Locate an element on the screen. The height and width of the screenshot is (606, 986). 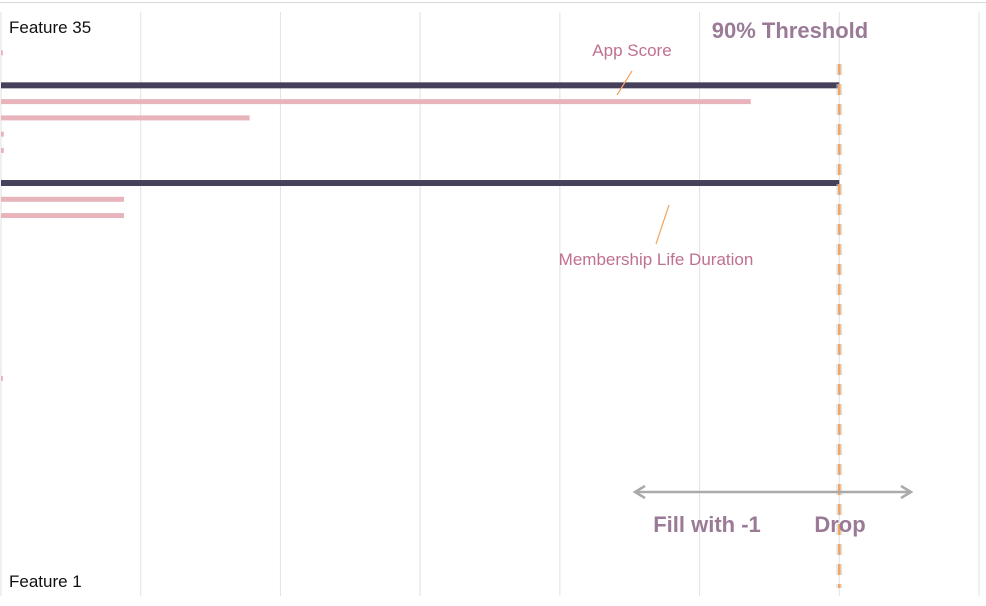
feature-label-top: Feature 35 is located at coordinates (50, 27).